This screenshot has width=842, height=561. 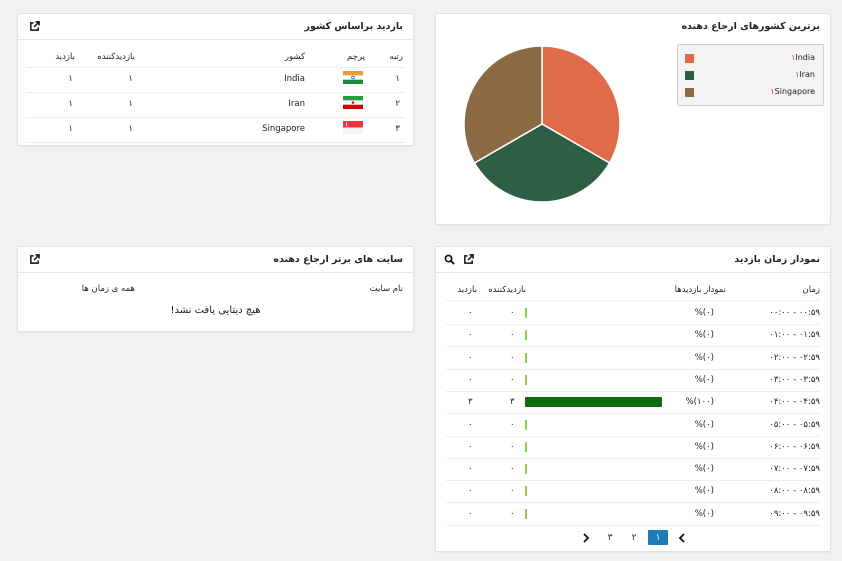 What do you see at coordinates (294, 79) in the screenshot?
I see `country-cell: India` at bounding box center [294, 79].